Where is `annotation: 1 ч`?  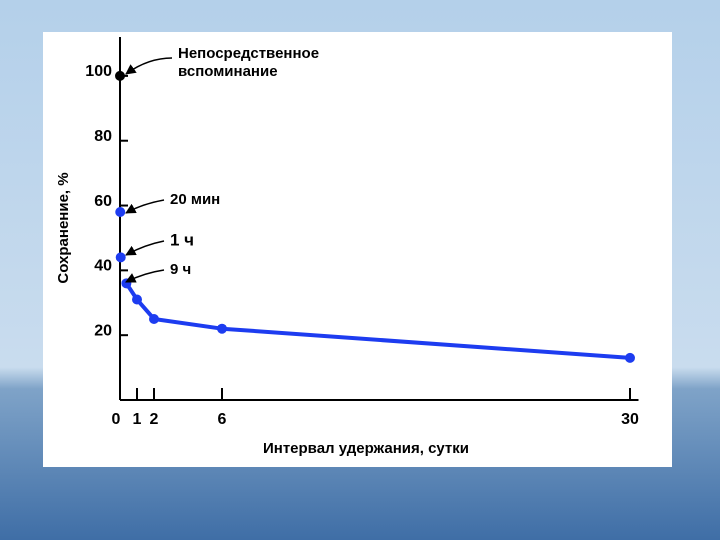 annotation: 1 ч is located at coordinates (182, 239).